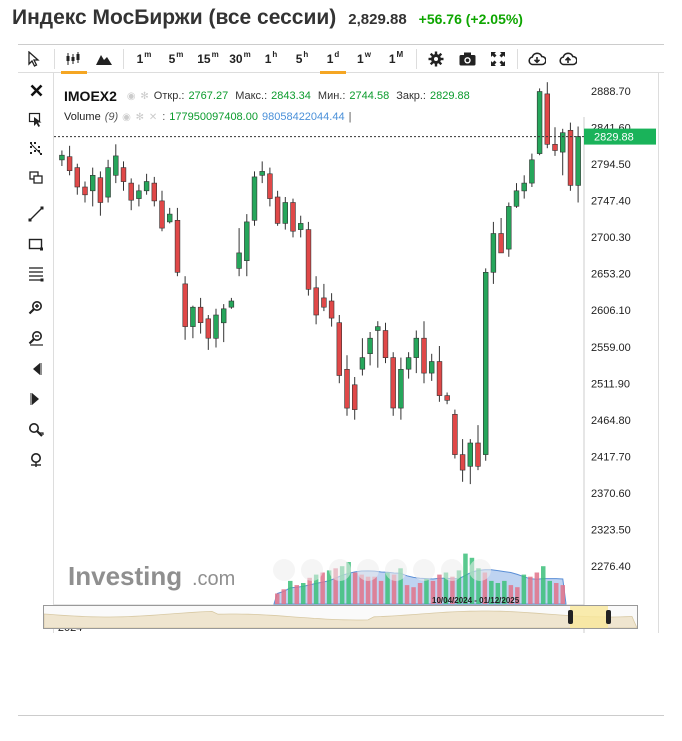 The width and height of the screenshot is (682, 741). Describe the element at coordinates (36, 460) in the screenshot. I see `zoom-reset-button` at that location.